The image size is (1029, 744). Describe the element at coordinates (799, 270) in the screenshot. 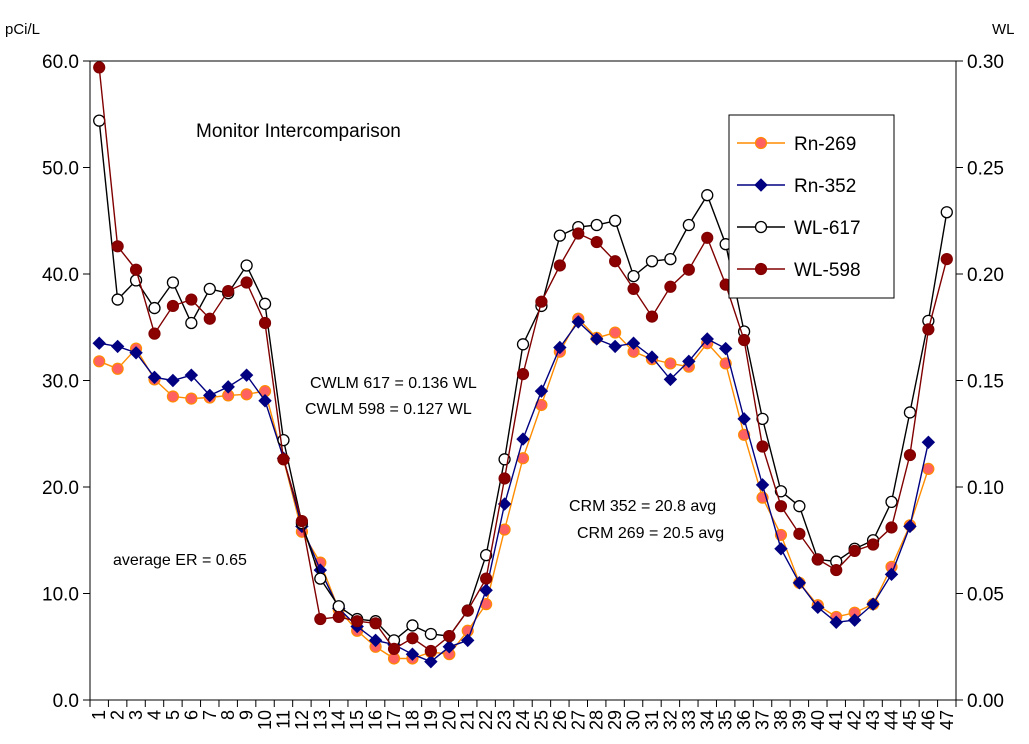

I see `legend-item-wl-598: WL-598` at that location.